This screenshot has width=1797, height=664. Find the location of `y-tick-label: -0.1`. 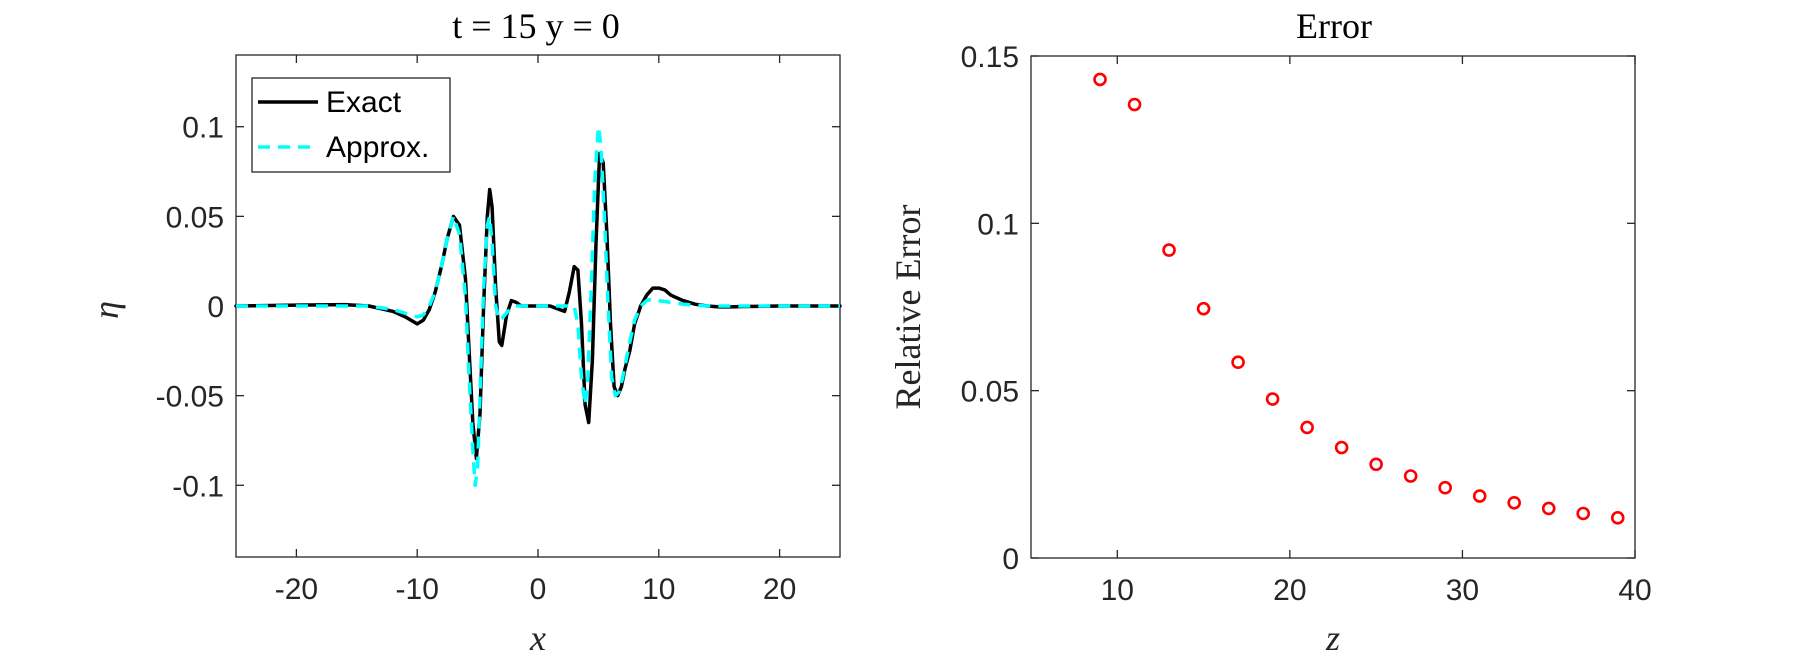

y-tick-label: -0.1 is located at coordinates (198, 486).